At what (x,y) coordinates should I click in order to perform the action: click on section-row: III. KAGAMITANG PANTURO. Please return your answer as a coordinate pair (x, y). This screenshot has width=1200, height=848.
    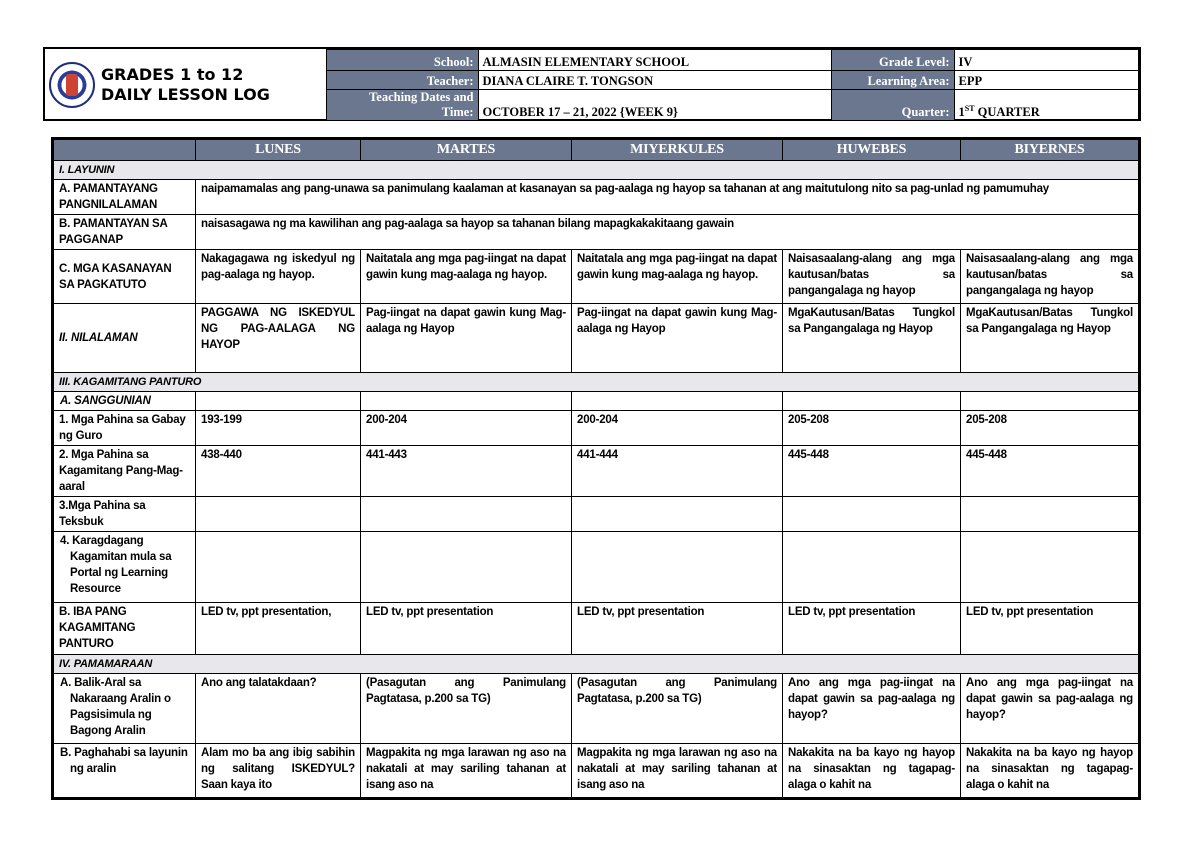
    Looking at the image, I should click on (596, 382).